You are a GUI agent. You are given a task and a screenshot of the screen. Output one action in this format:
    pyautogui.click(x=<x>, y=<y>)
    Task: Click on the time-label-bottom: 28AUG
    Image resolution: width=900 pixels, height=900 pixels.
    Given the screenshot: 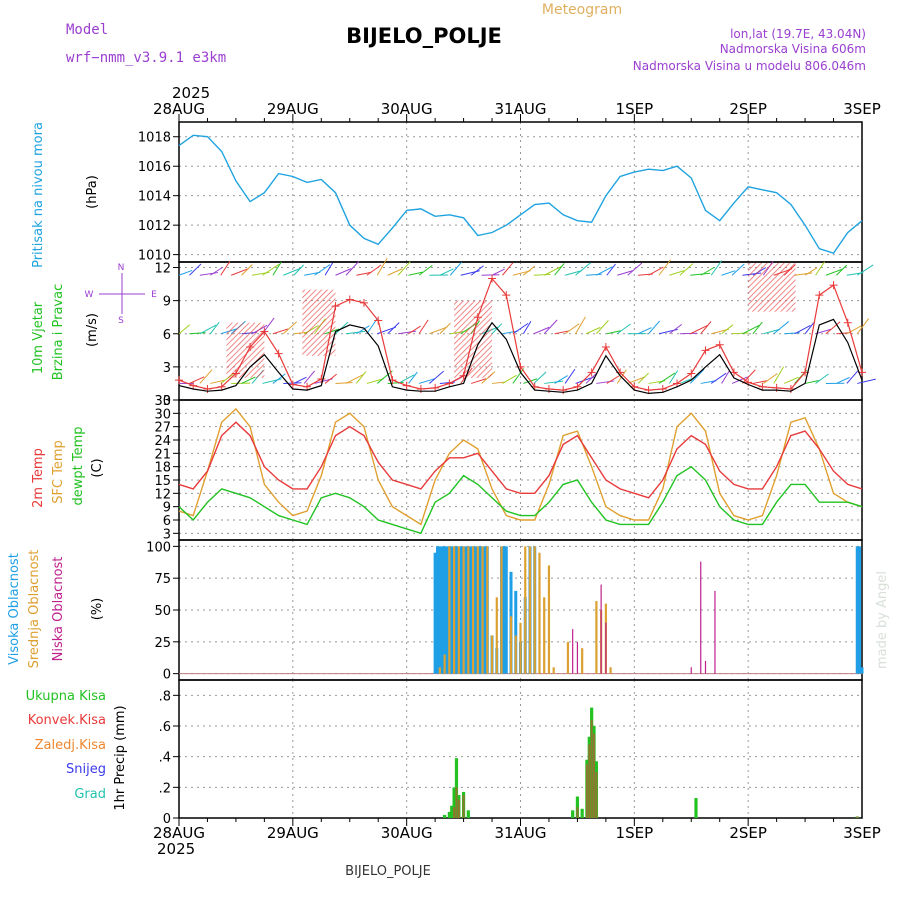 What is the action you would take?
    pyautogui.click(x=179, y=833)
    